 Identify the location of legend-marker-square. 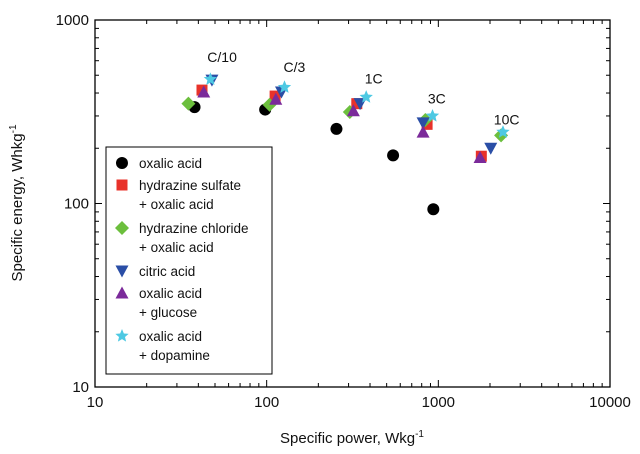
(122, 185).